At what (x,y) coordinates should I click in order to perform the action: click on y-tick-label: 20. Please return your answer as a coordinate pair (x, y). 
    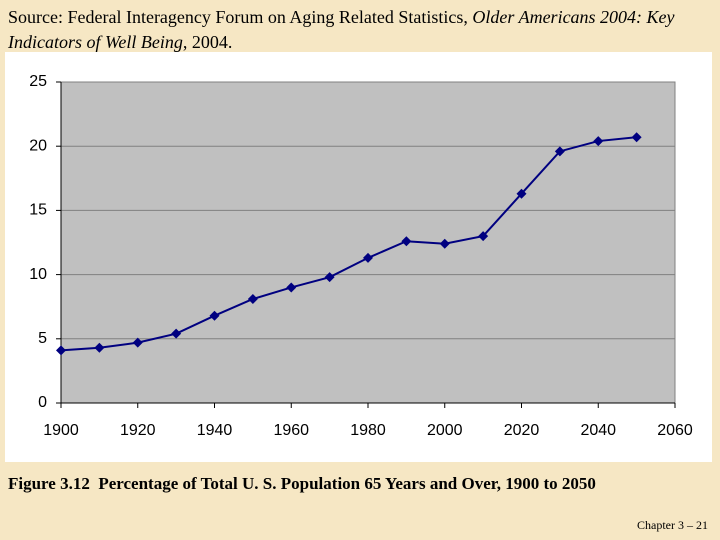
    Looking at the image, I should click on (38, 145).